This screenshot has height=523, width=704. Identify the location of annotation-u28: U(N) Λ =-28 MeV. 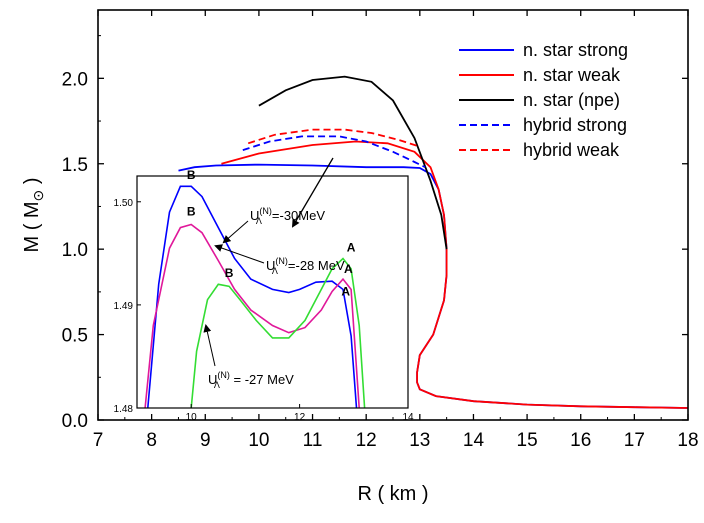
(305, 266).